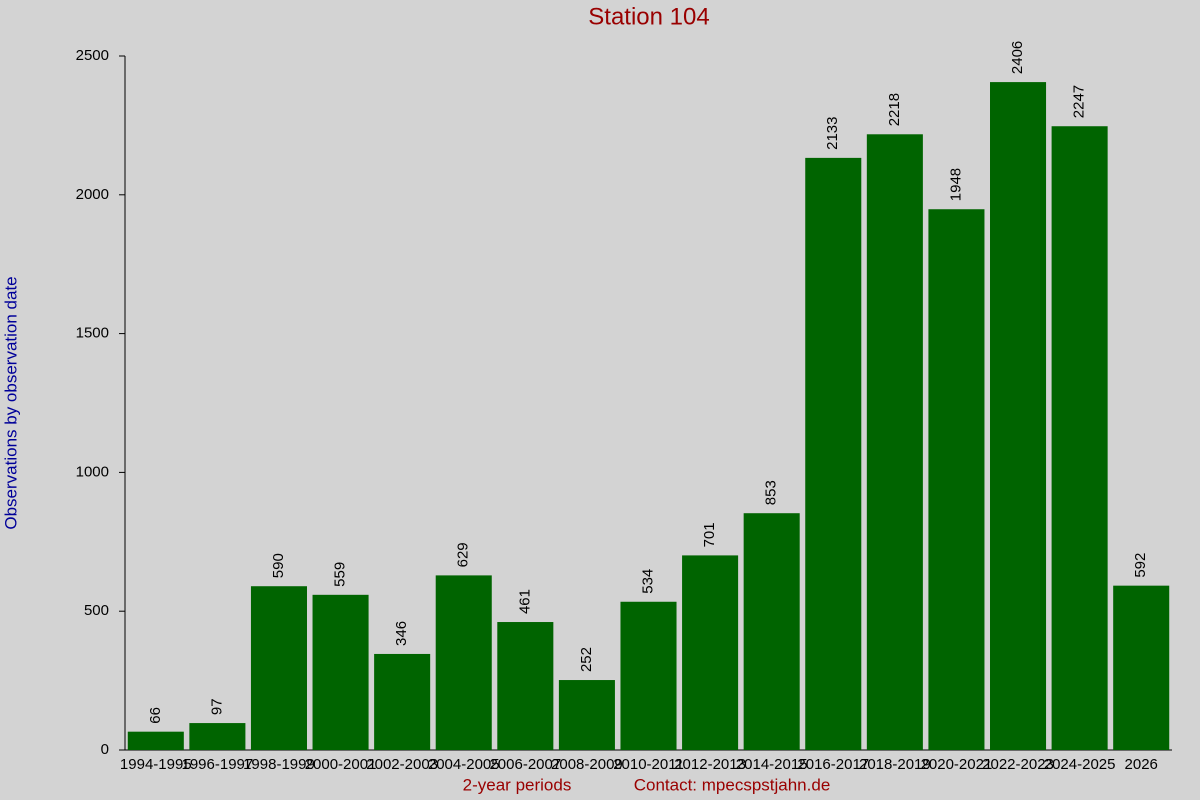  I want to click on value-label: 629, so click(463, 554).